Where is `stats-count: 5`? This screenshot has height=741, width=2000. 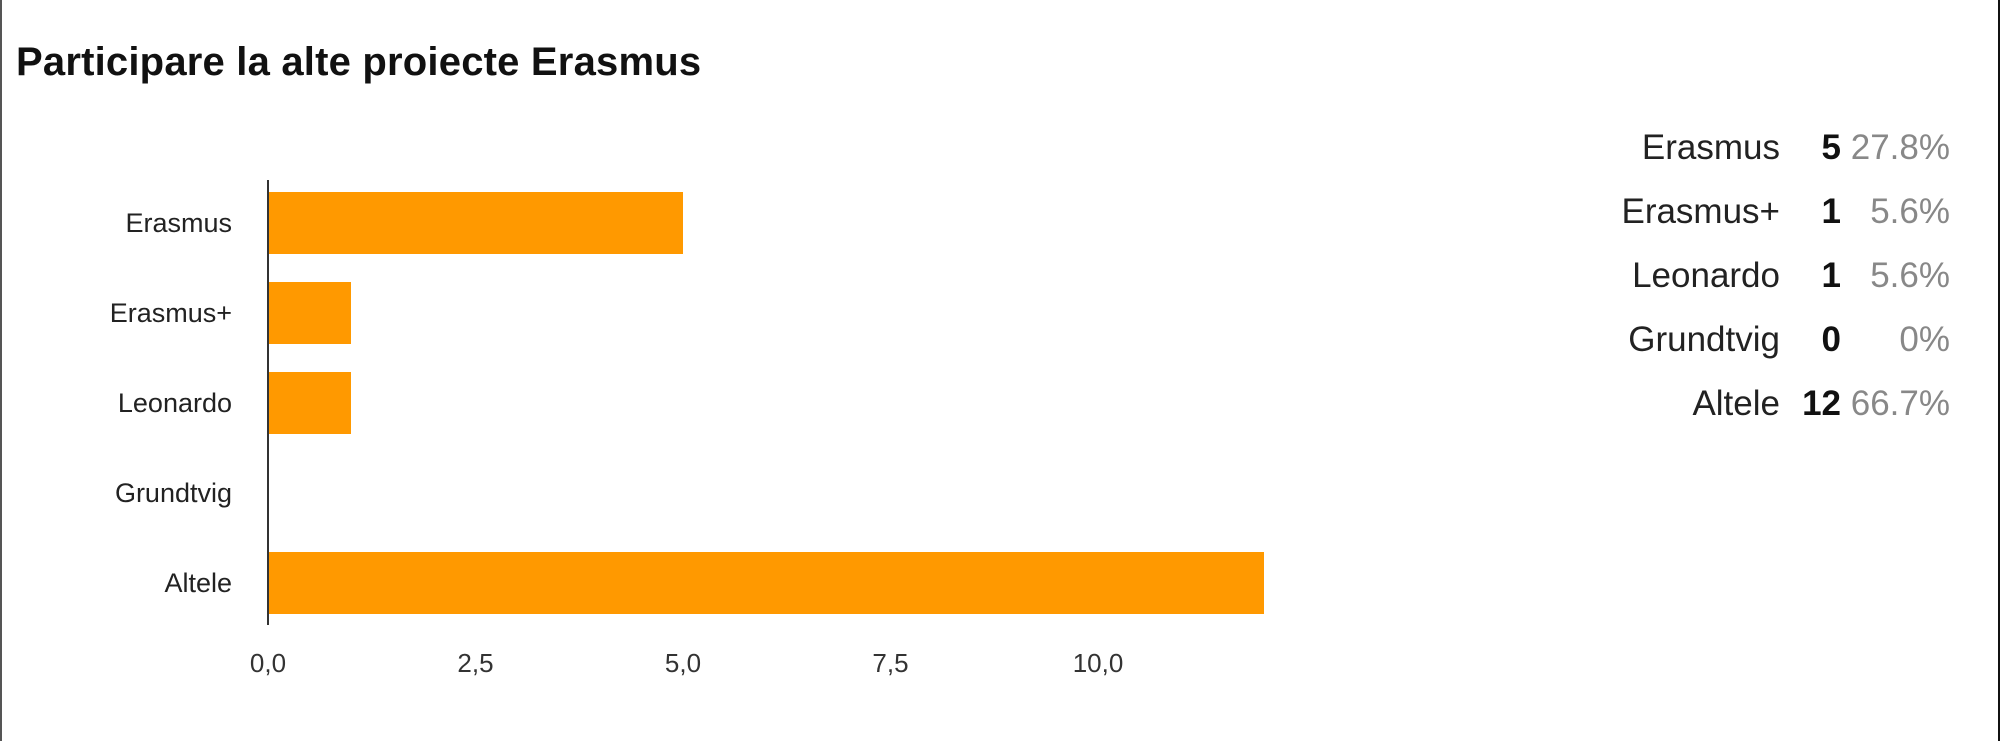
stats-count: 5 is located at coordinates (1831, 147).